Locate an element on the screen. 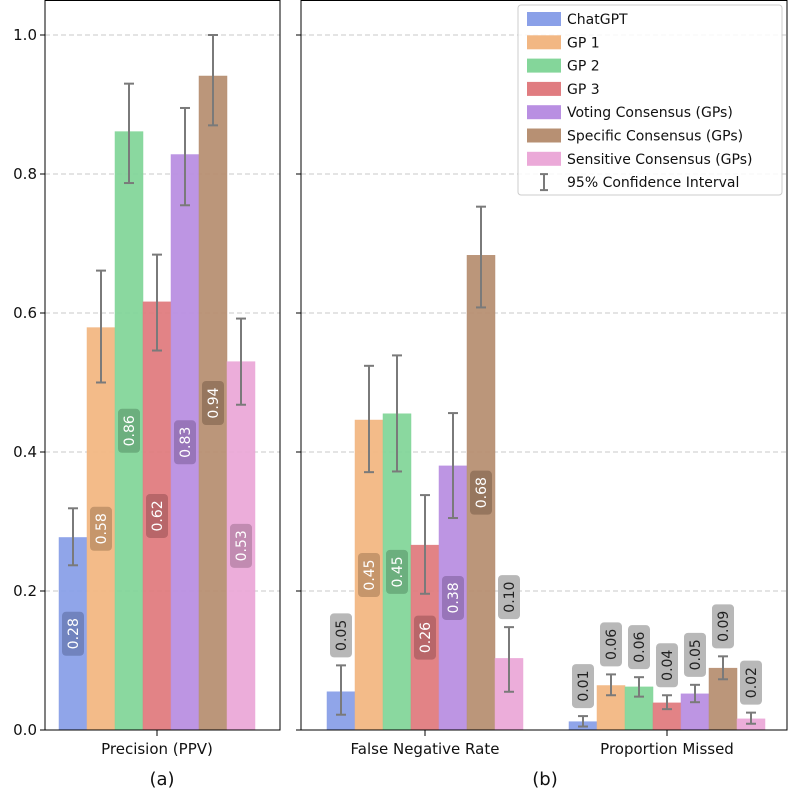  value-label-text: 0.58 is located at coordinates (102, 528).